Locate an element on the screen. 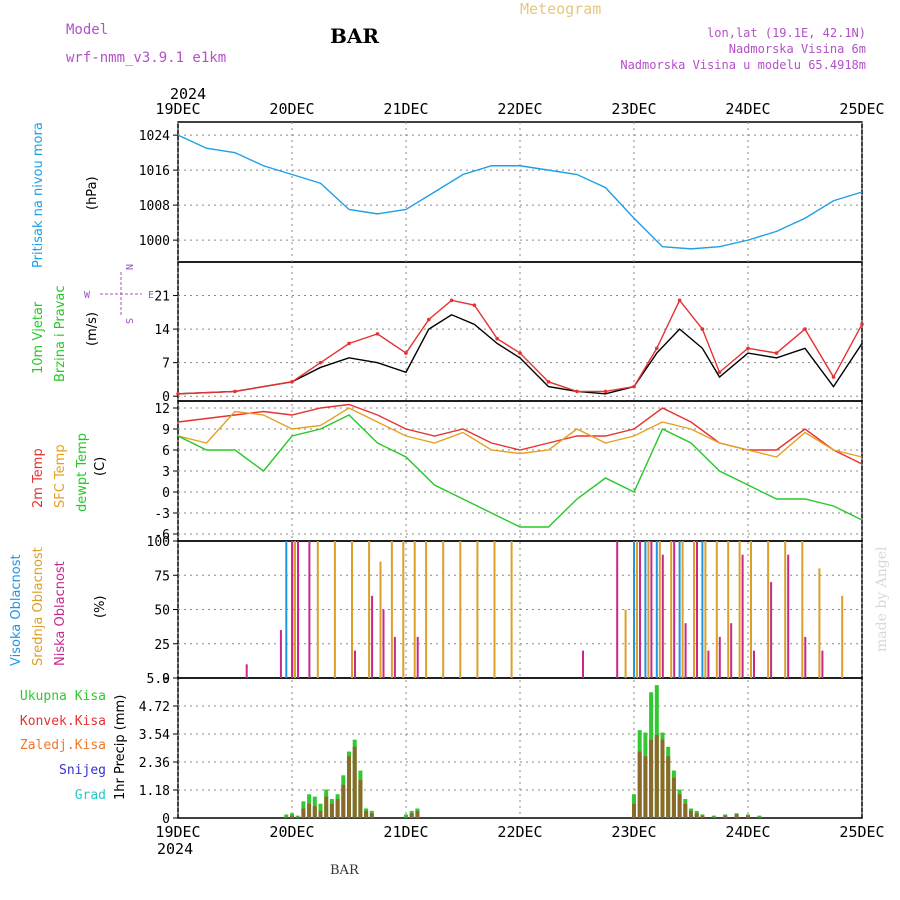 The width and height of the screenshot is (900, 900). cloud-y-tick-label: 50 is located at coordinates (162, 611).